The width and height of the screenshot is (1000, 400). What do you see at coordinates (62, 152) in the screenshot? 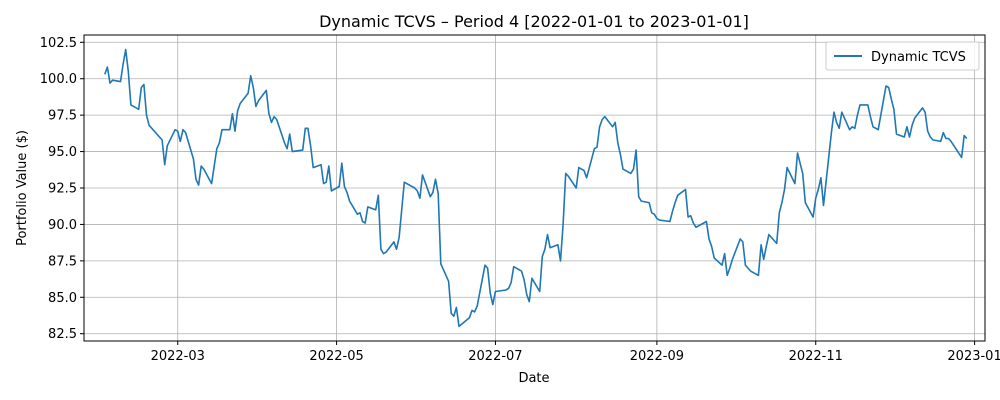
I see `y-tick-label: 95.0` at bounding box center [62, 152].